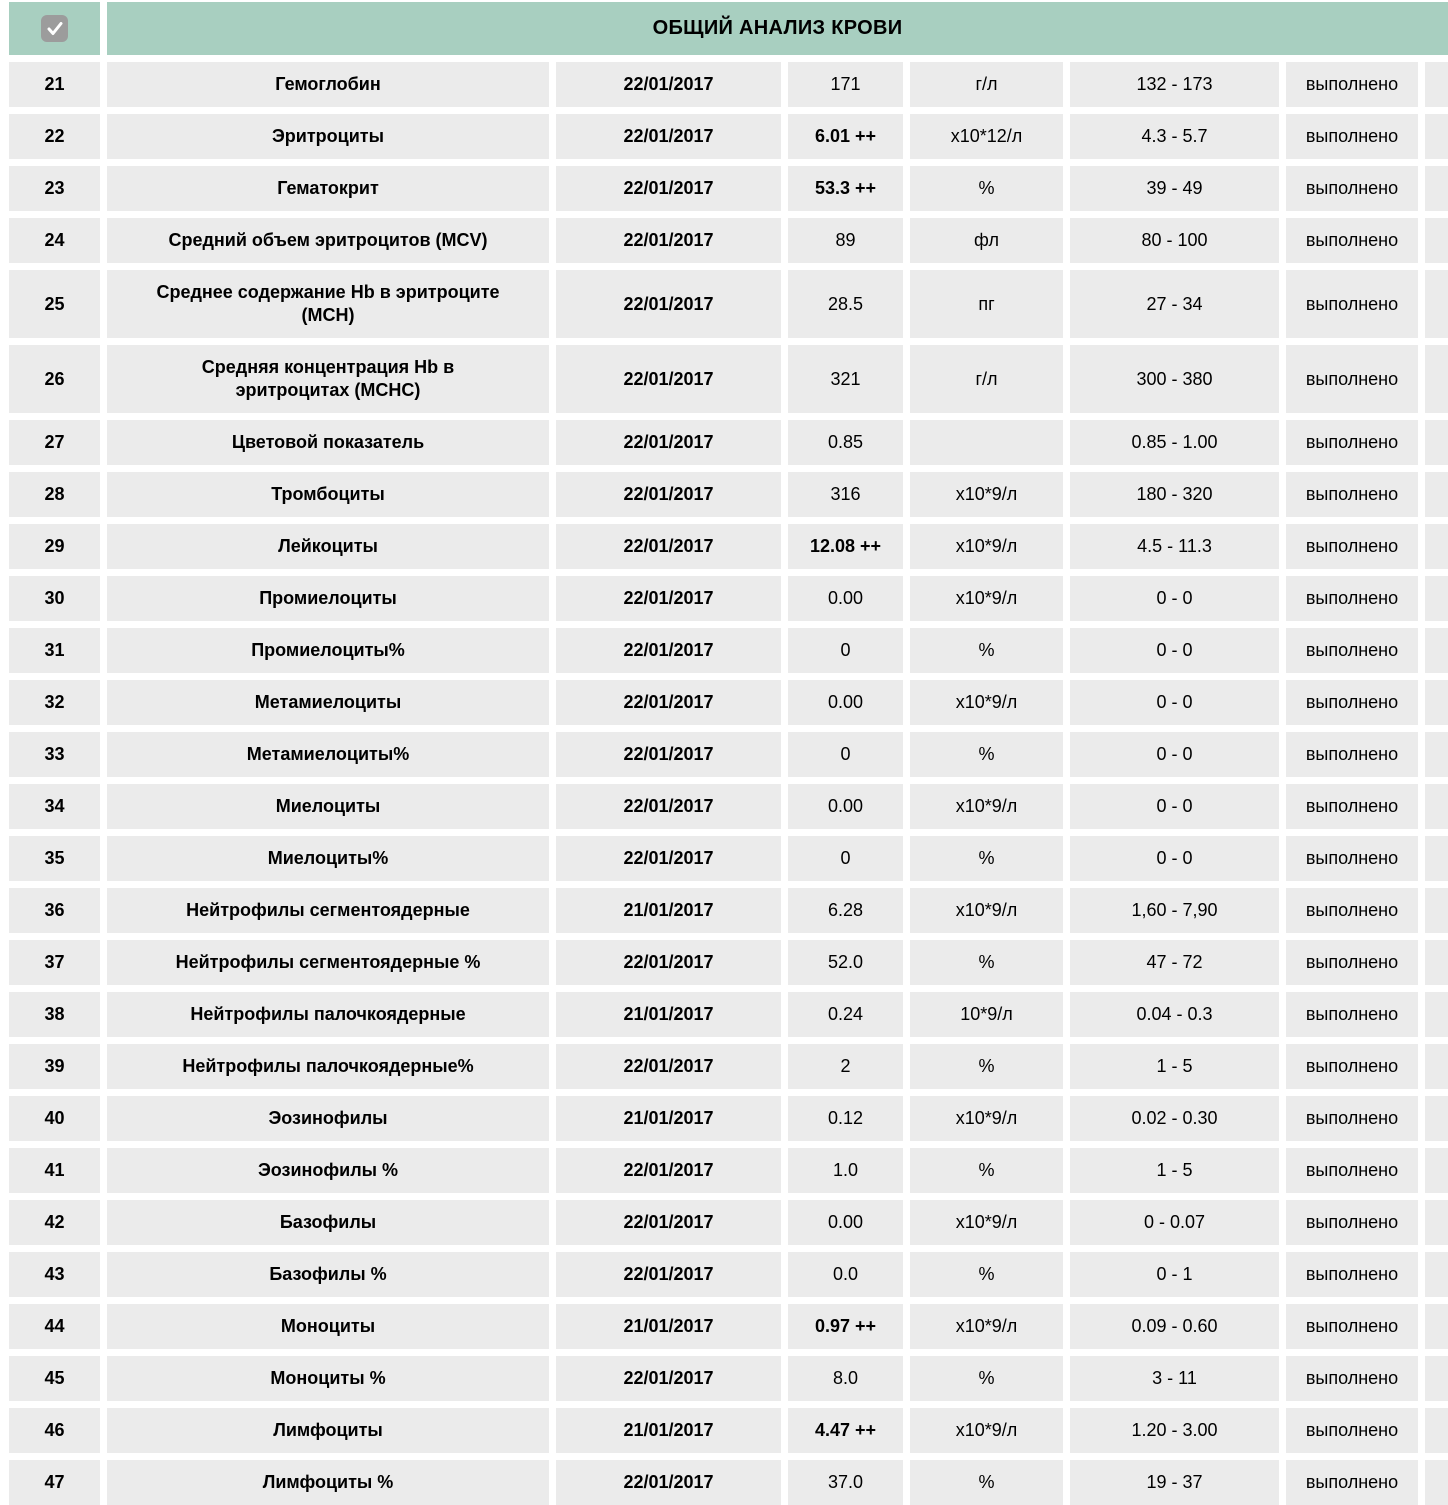  What do you see at coordinates (54, 379) in the screenshot?
I see `row-number-cell: 26` at bounding box center [54, 379].